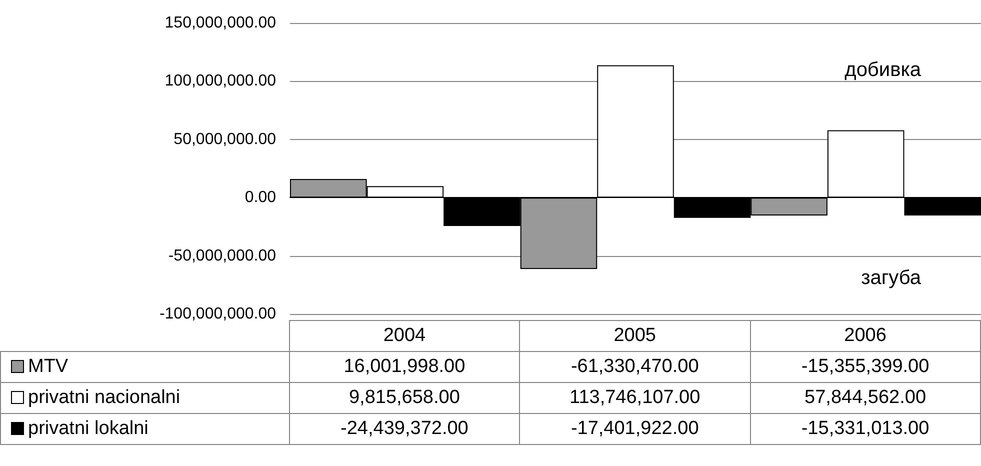 The width and height of the screenshot is (981, 466). What do you see at coordinates (404, 367) in the screenshot?
I see `data-label: 16,001,998.00` at bounding box center [404, 367].